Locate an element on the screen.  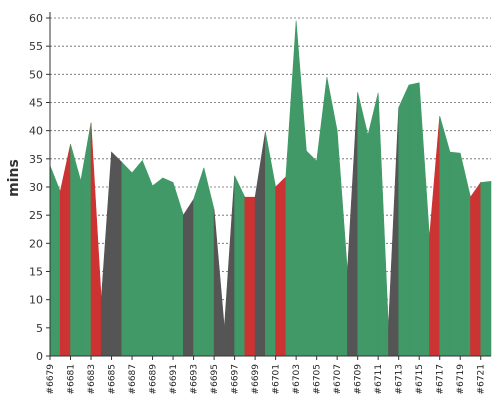
x-tick-label: #6699 is located at coordinates (256, 379).